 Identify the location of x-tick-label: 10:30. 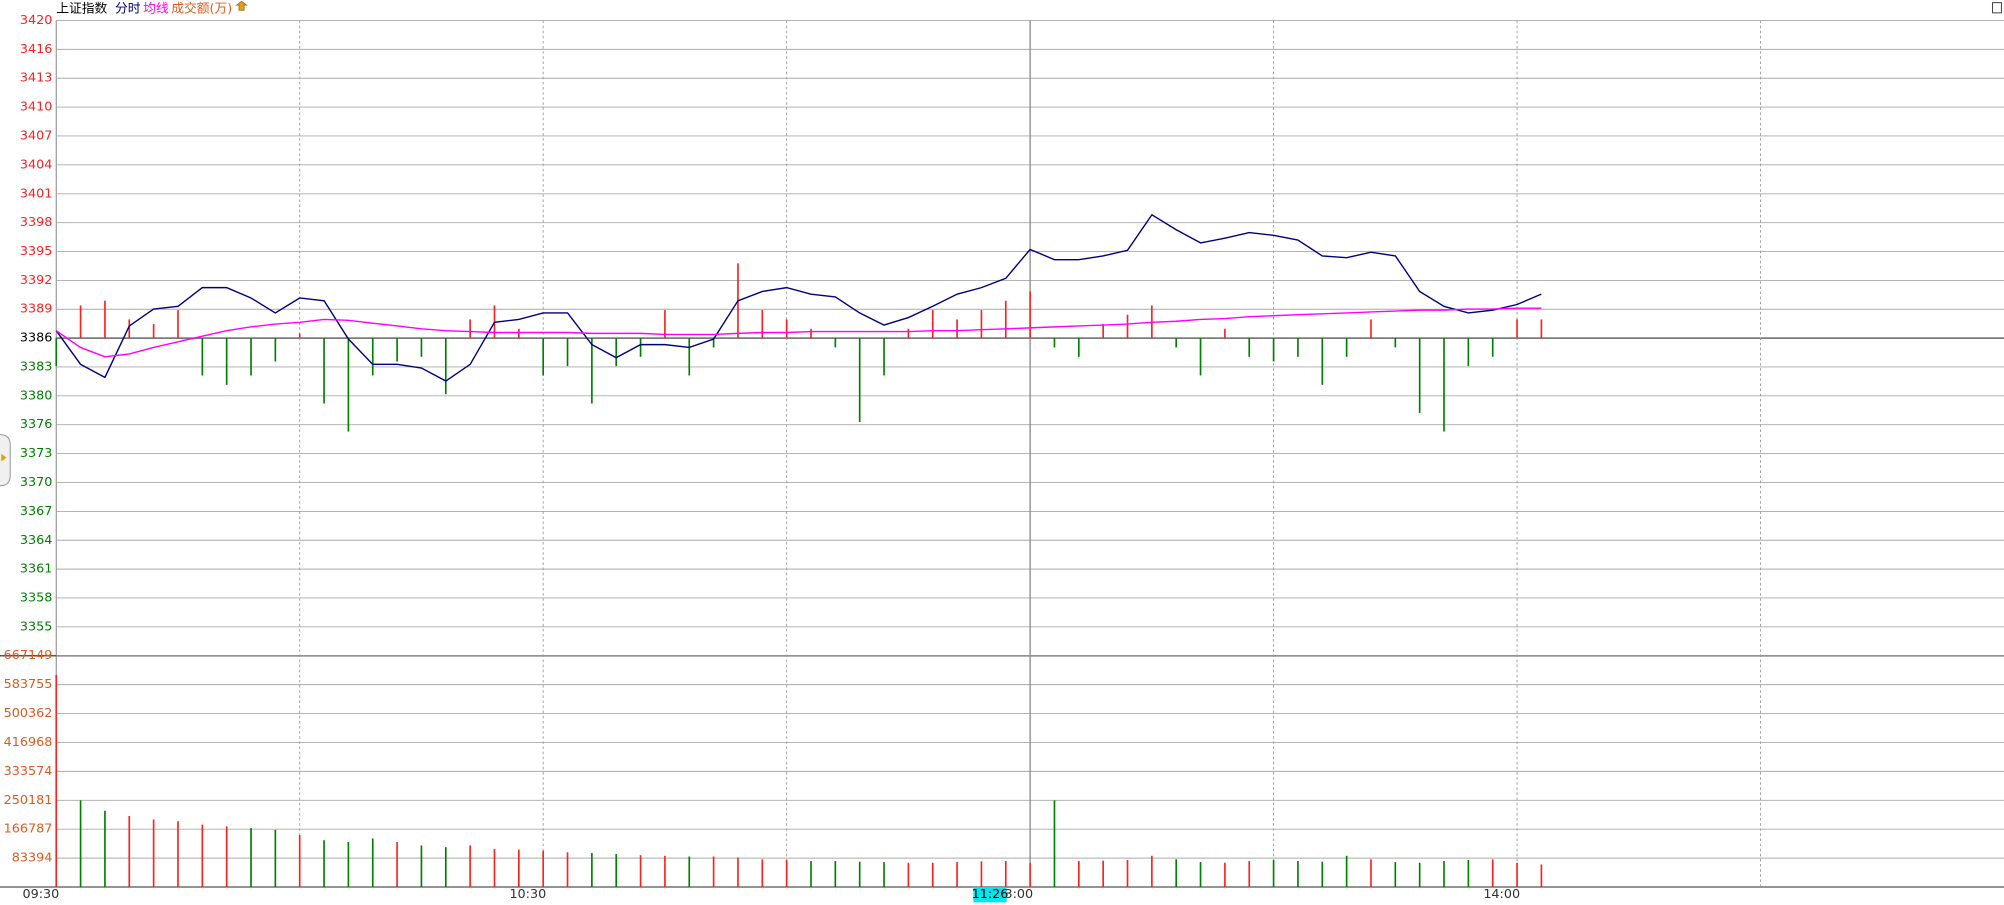
(527, 894).